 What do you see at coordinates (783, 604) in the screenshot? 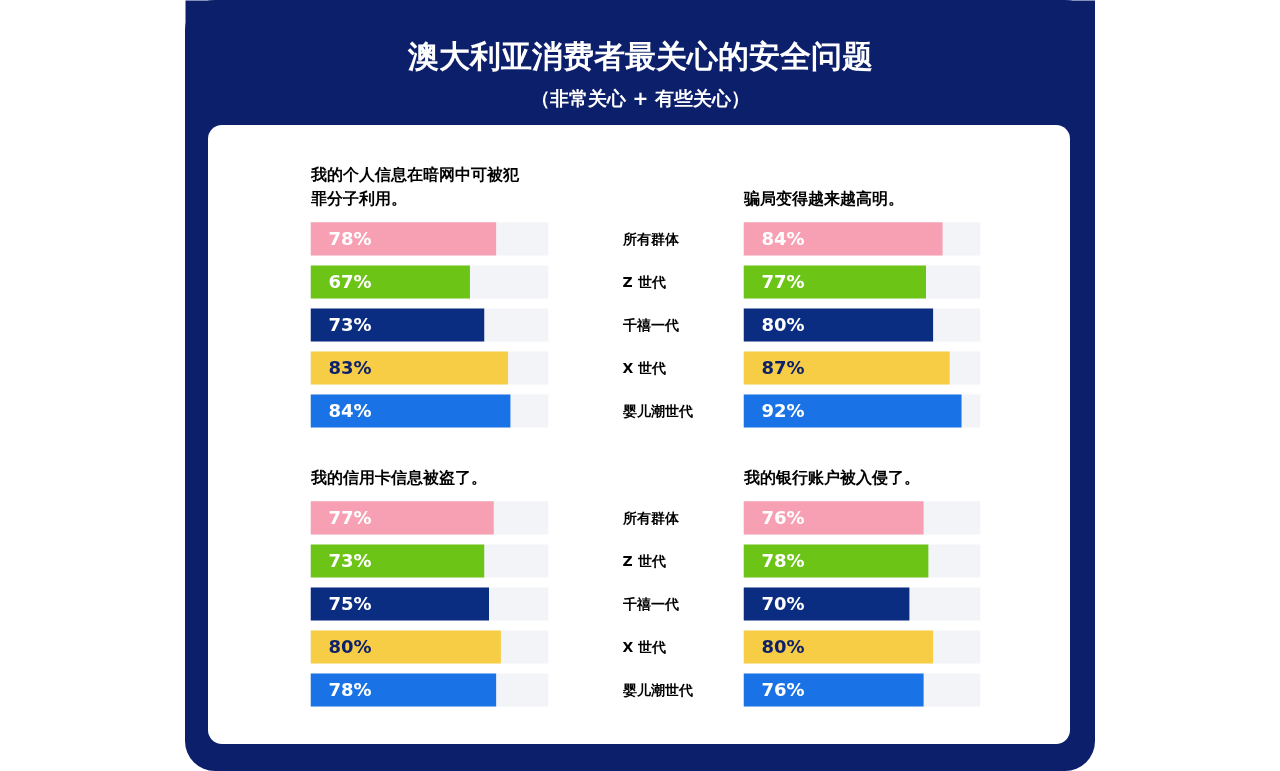
I see `data-label: 70%` at bounding box center [783, 604].